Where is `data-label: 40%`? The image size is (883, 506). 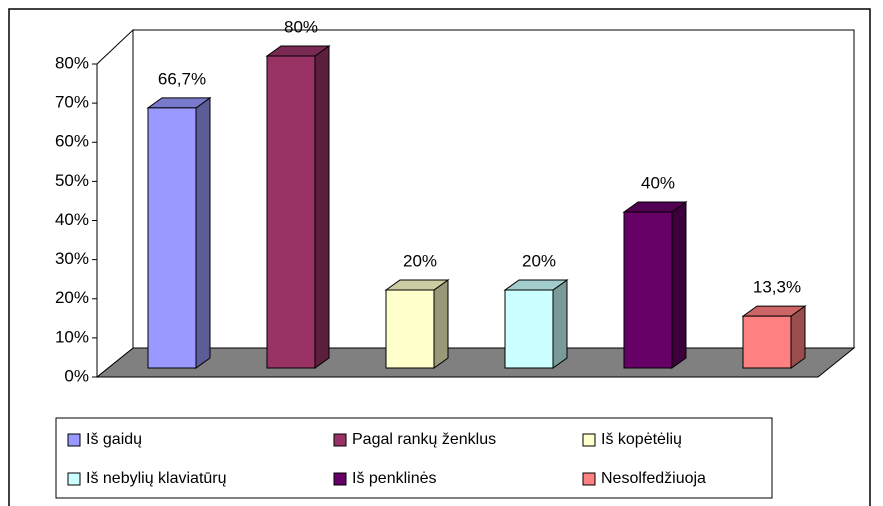
data-label: 40% is located at coordinates (658, 182).